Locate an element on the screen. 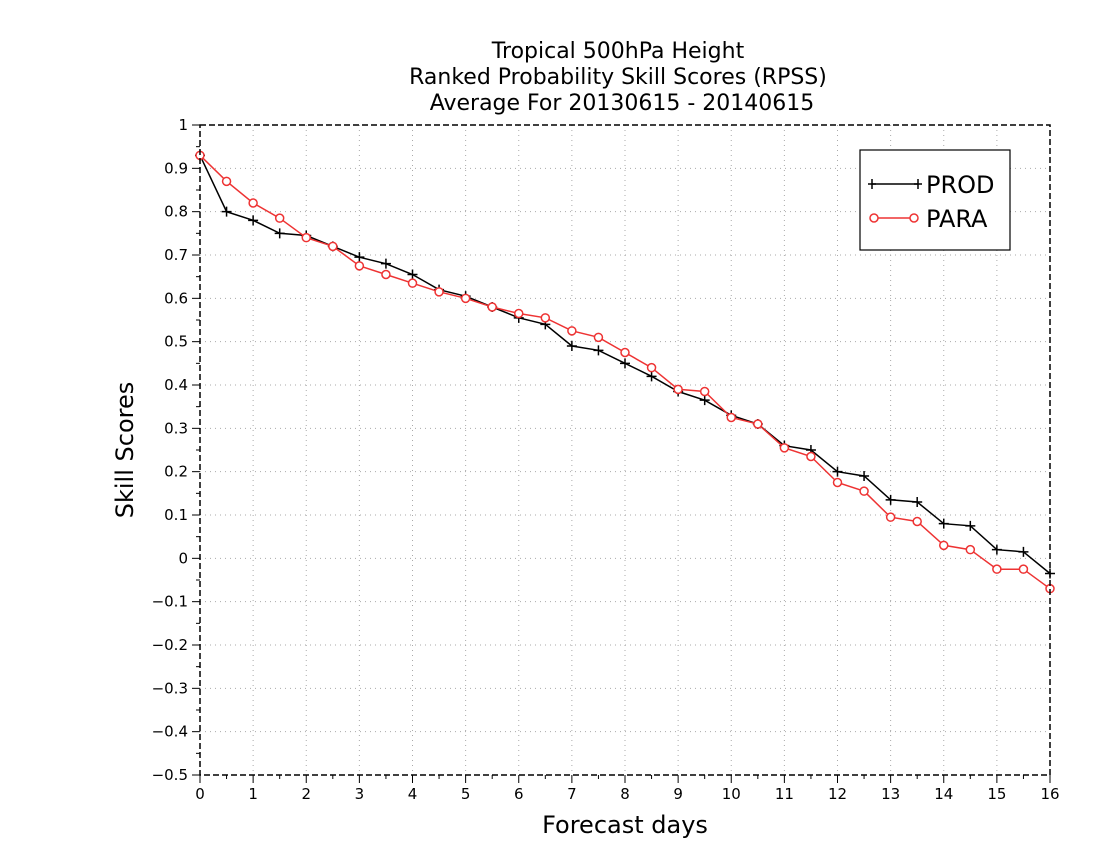 This screenshot has height=850, width=1100. x-tick-label: 7 is located at coordinates (572, 794).